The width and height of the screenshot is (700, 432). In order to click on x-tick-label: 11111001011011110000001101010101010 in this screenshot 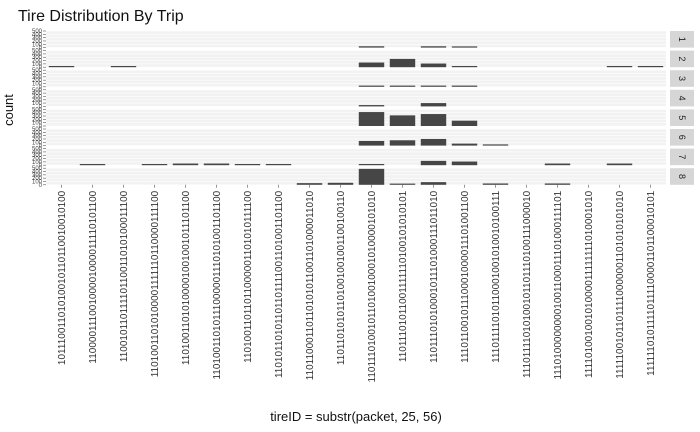, I will do `click(620, 284)`.